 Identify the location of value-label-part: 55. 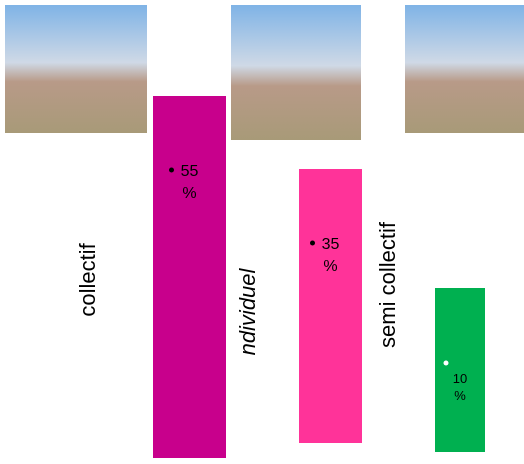
(190, 171).